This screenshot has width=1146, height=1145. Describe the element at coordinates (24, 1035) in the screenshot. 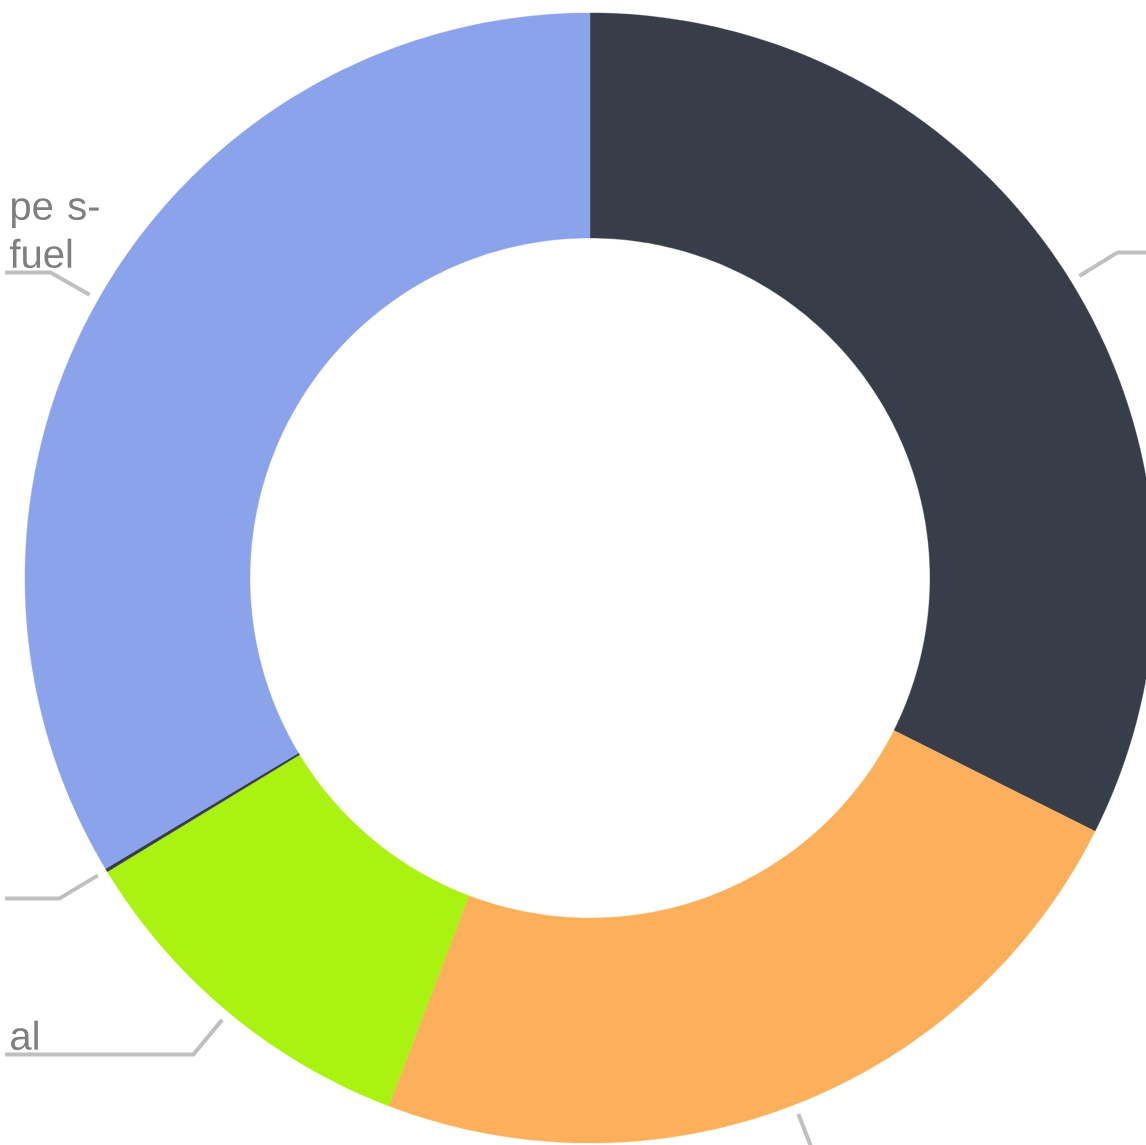

I see `slice-label: al` at that location.